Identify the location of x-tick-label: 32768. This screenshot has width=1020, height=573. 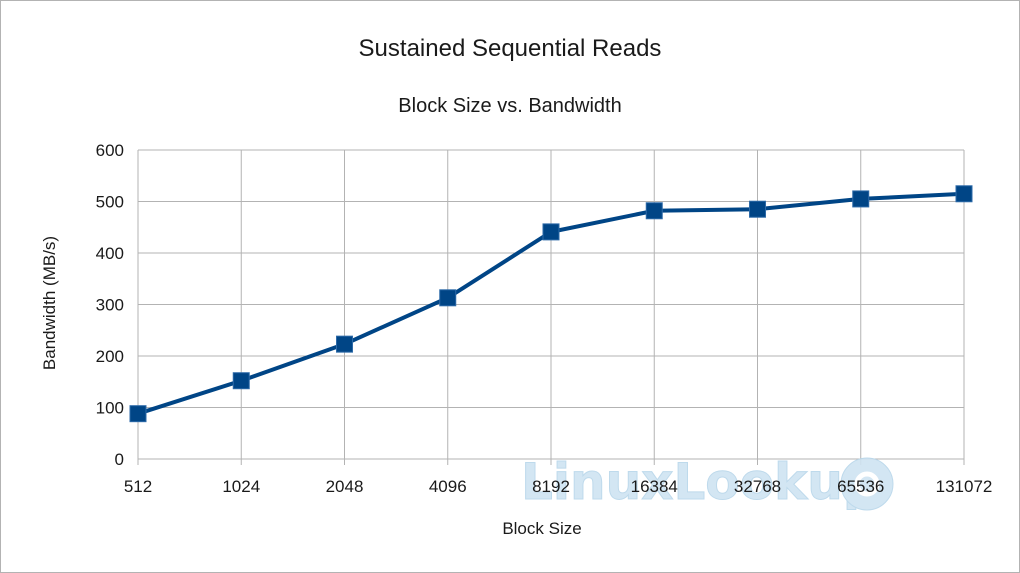
(757, 486).